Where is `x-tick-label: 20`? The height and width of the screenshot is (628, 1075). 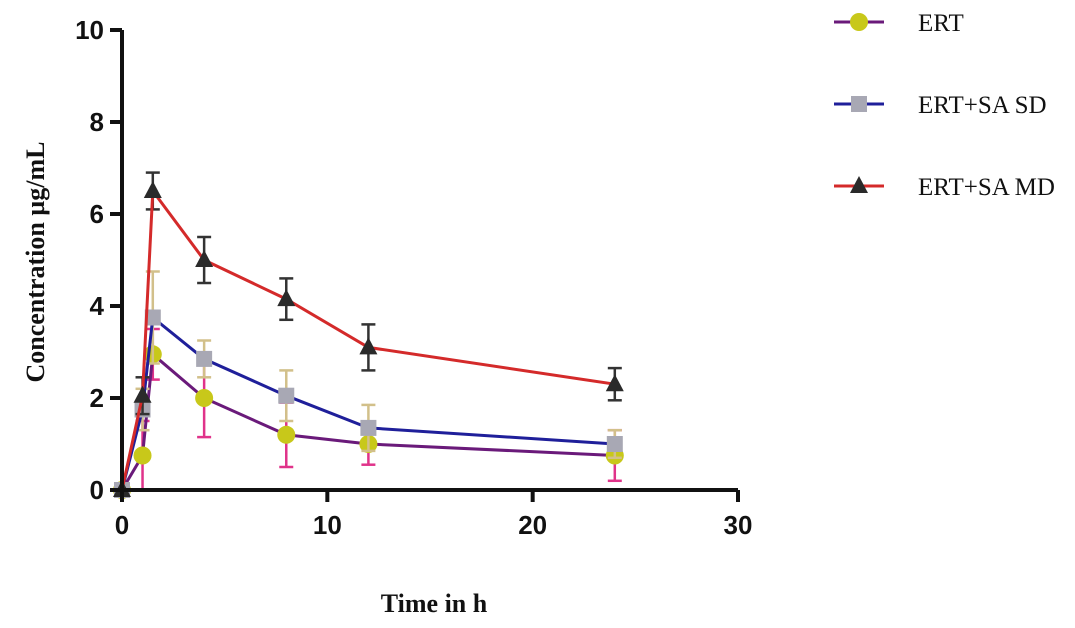 x-tick-label: 20 is located at coordinates (532, 525).